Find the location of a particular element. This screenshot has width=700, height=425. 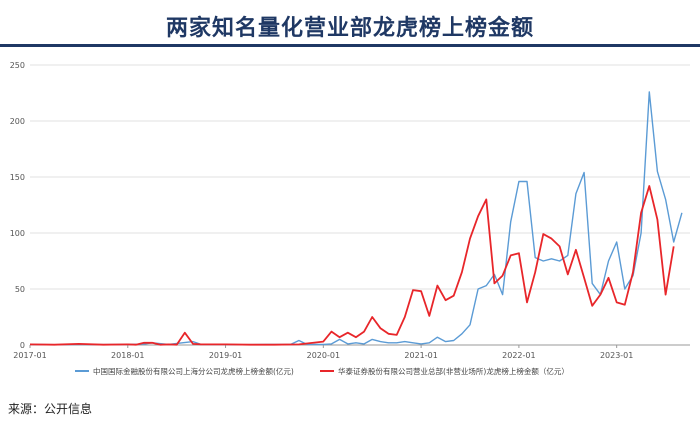

legend-label-2: 华泰证券股份有限公司营业总部(非营业场所)龙虎榜上榜金额（亿元） is located at coordinates (453, 371).